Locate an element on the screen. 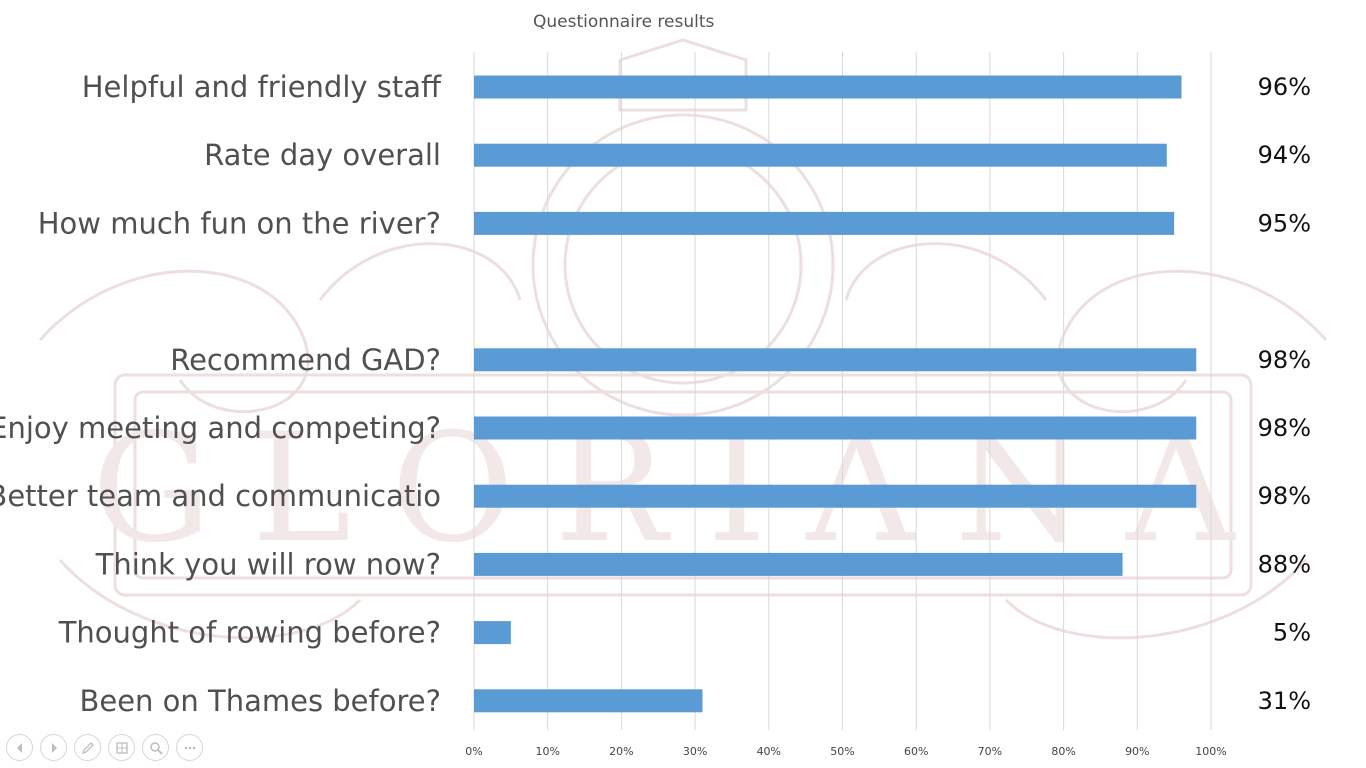 This screenshot has height=768, width=1366. x-tick-label: 40% is located at coordinates (769, 751).